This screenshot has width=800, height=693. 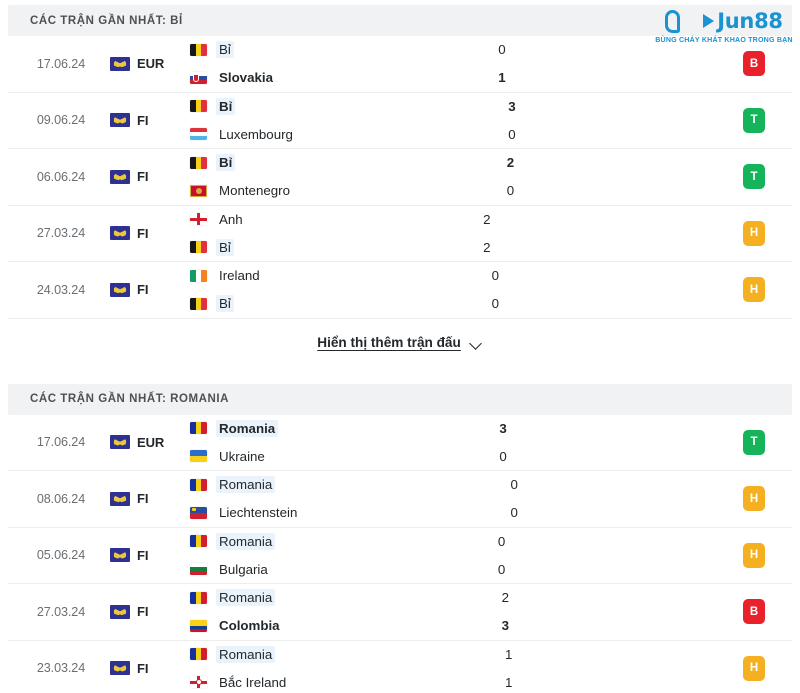 What do you see at coordinates (323, 569) in the screenshot?
I see `team-line-away: Bulgaria` at bounding box center [323, 569].